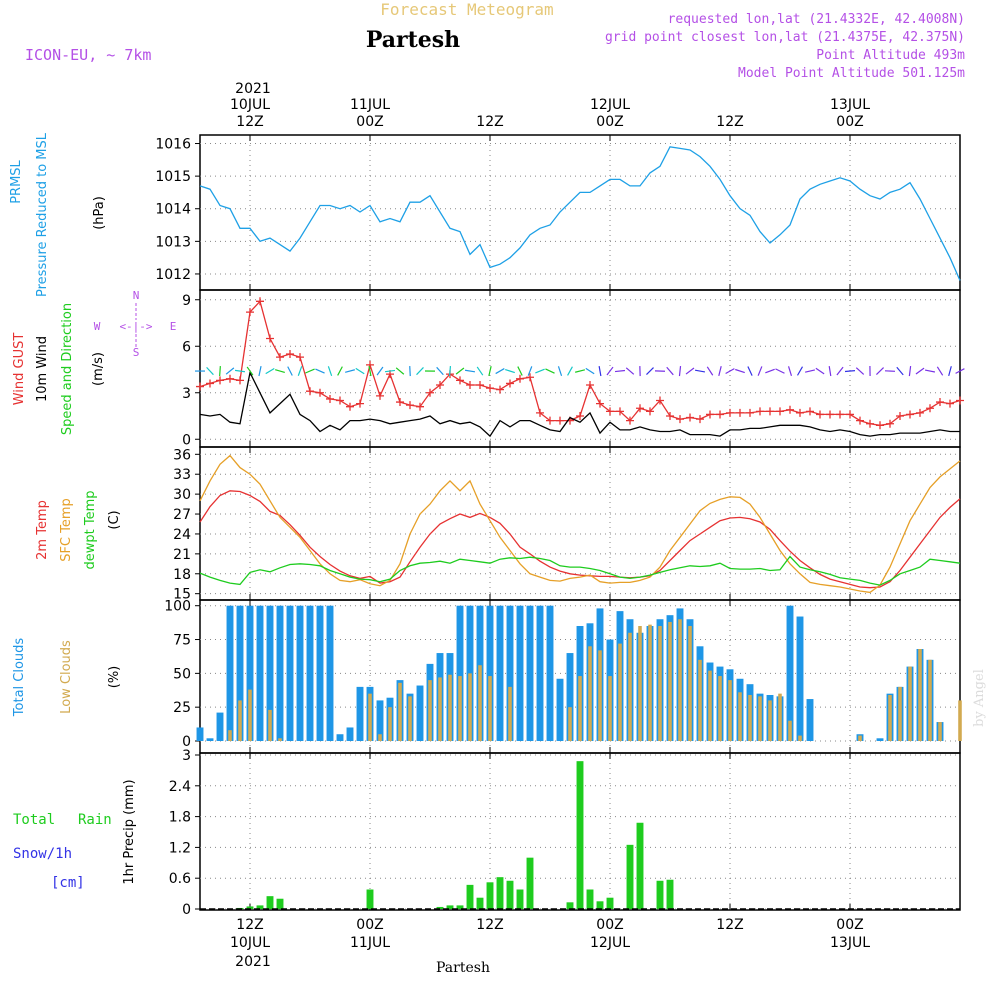  What do you see at coordinates (182, 641) in the screenshot?
I see `clouds-ytick-label: 75` at bounding box center [182, 641].